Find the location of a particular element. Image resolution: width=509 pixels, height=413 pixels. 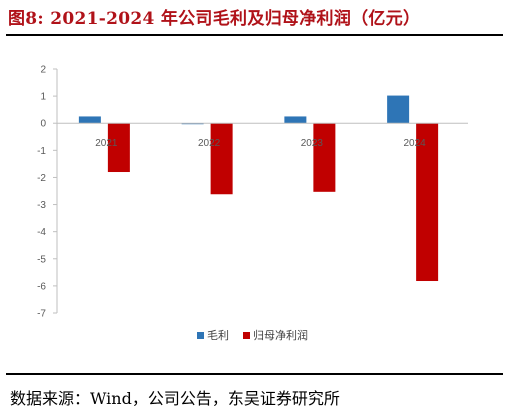

y-tick-label: -7 is located at coordinates (41, 314).